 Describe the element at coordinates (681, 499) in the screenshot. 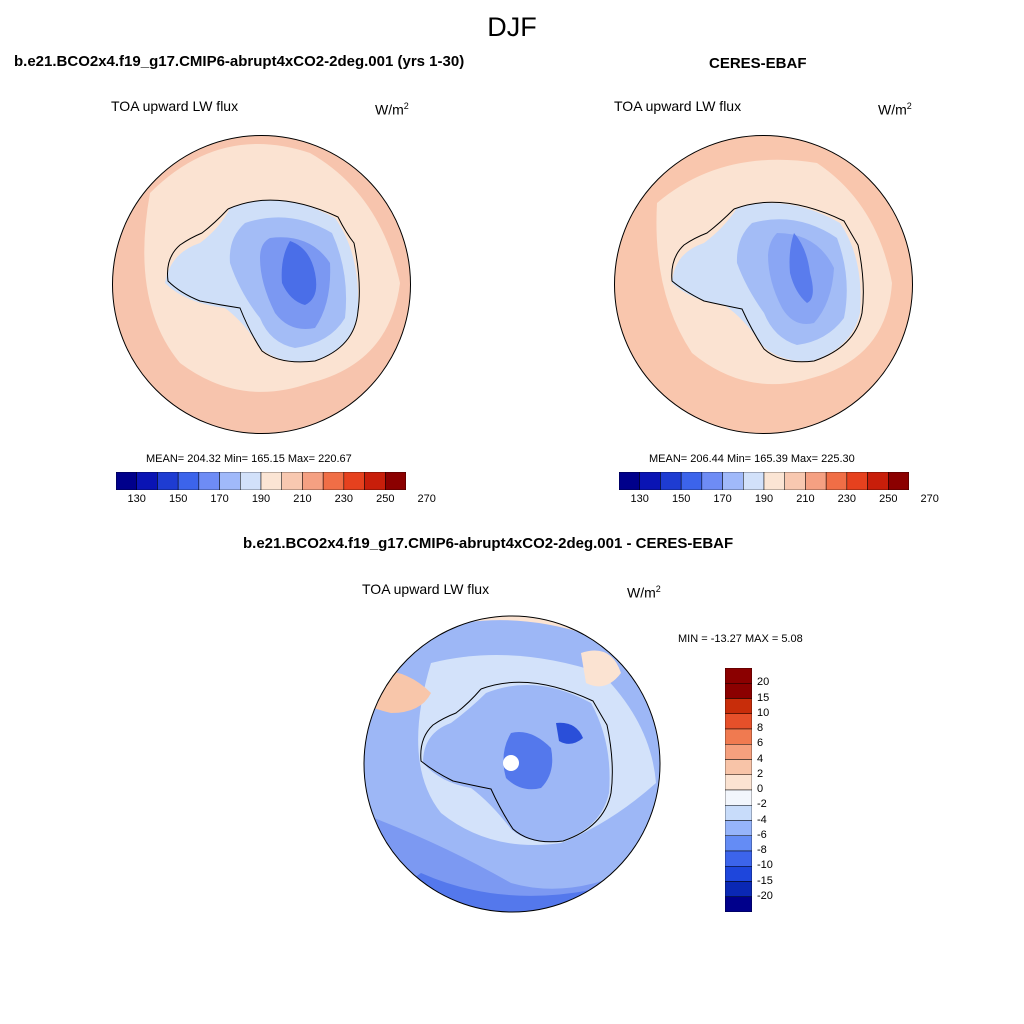

I see `panel2-colorbar-tick-label: 150` at that location.